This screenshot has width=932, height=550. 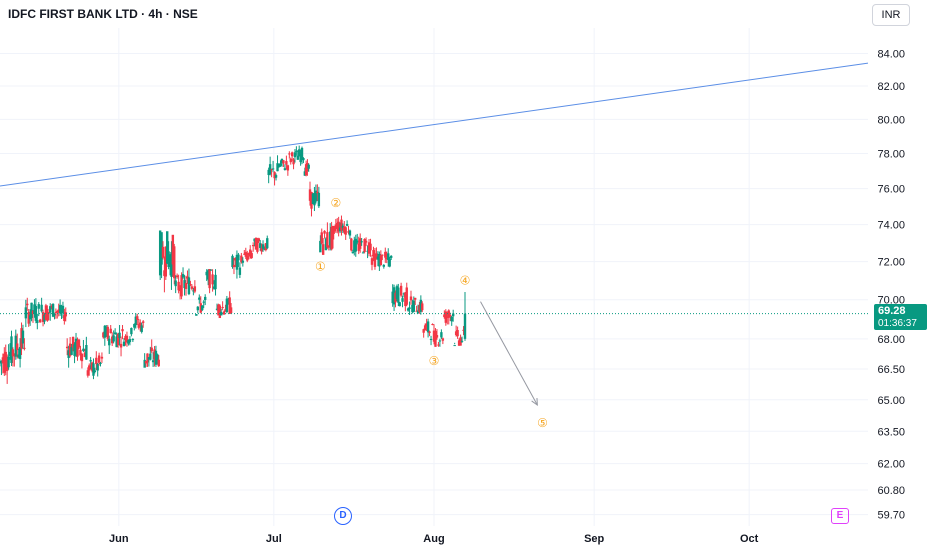 What do you see at coordinates (891, 340) in the screenshot?
I see `y-tick-label: 68.00` at bounding box center [891, 340].